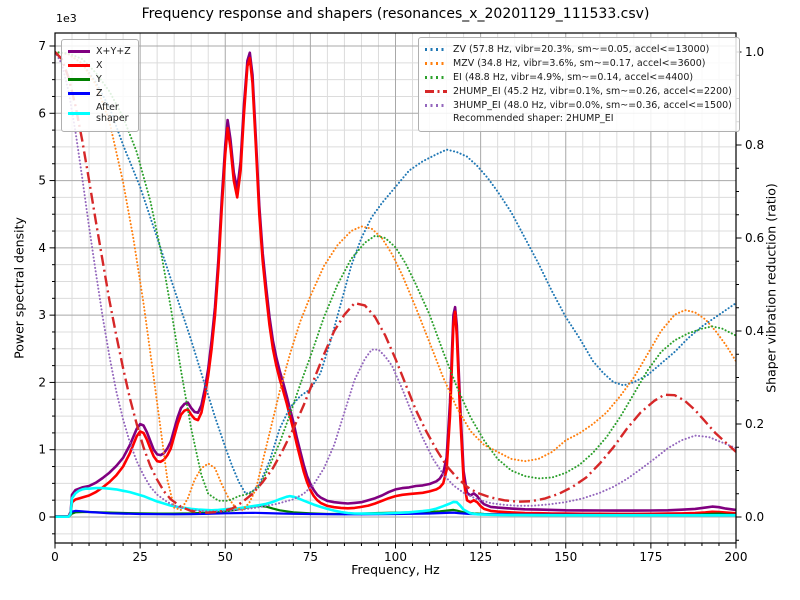 This screenshot has height=600, width=800. What do you see at coordinates (436, 119) in the screenshot?
I see `legend-spacer` at bounding box center [436, 119].